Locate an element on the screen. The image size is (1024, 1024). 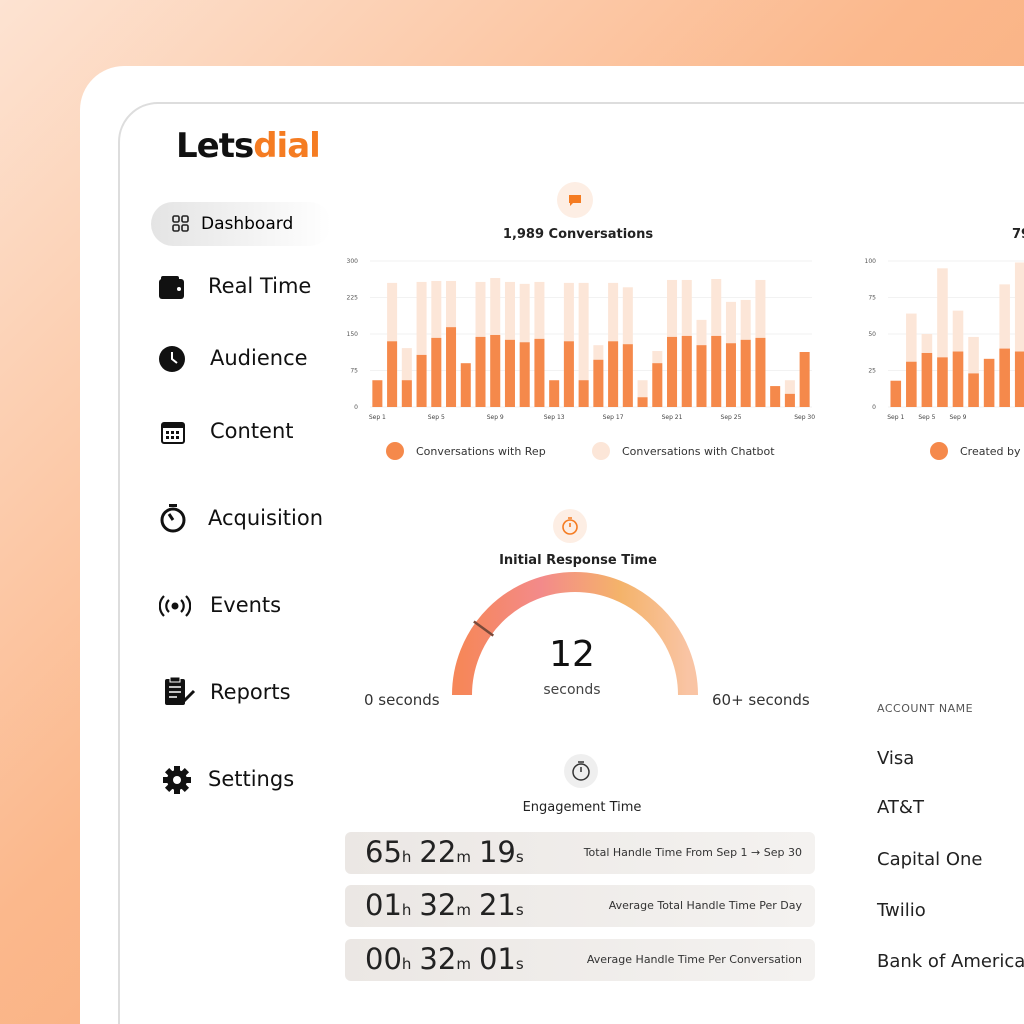
legend-item: Created by E is located at coordinates (977, 451).